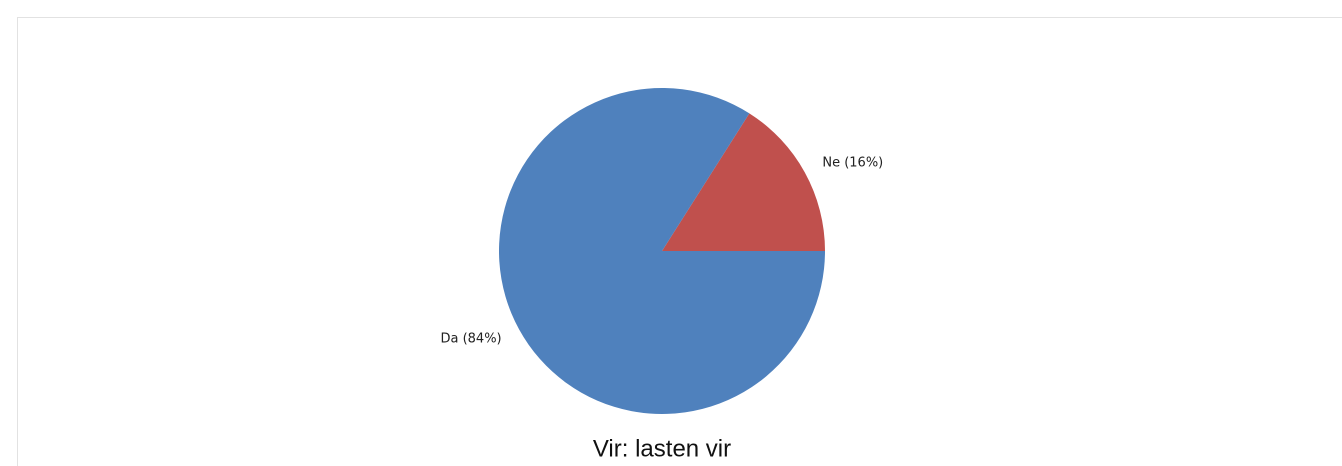  Describe the element at coordinates (662, 448) in the screenshot. I see `caption: Vir: lasten vir` at that location.